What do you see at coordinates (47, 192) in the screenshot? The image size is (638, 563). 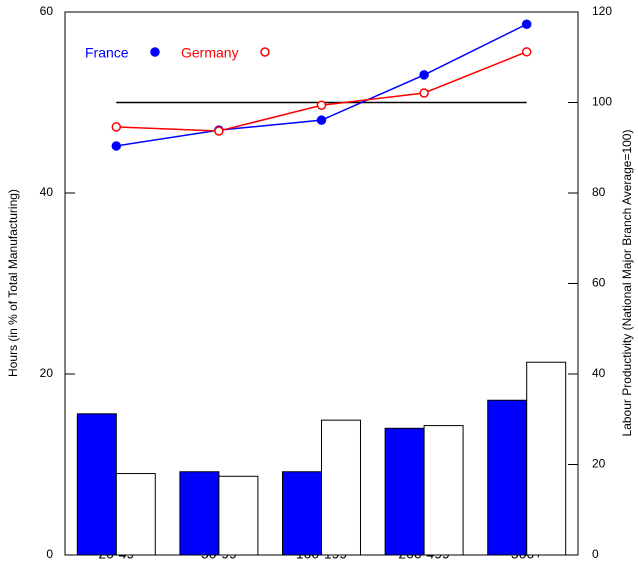 I see `y-tick-label: 40` at bounding box center [47, 192].